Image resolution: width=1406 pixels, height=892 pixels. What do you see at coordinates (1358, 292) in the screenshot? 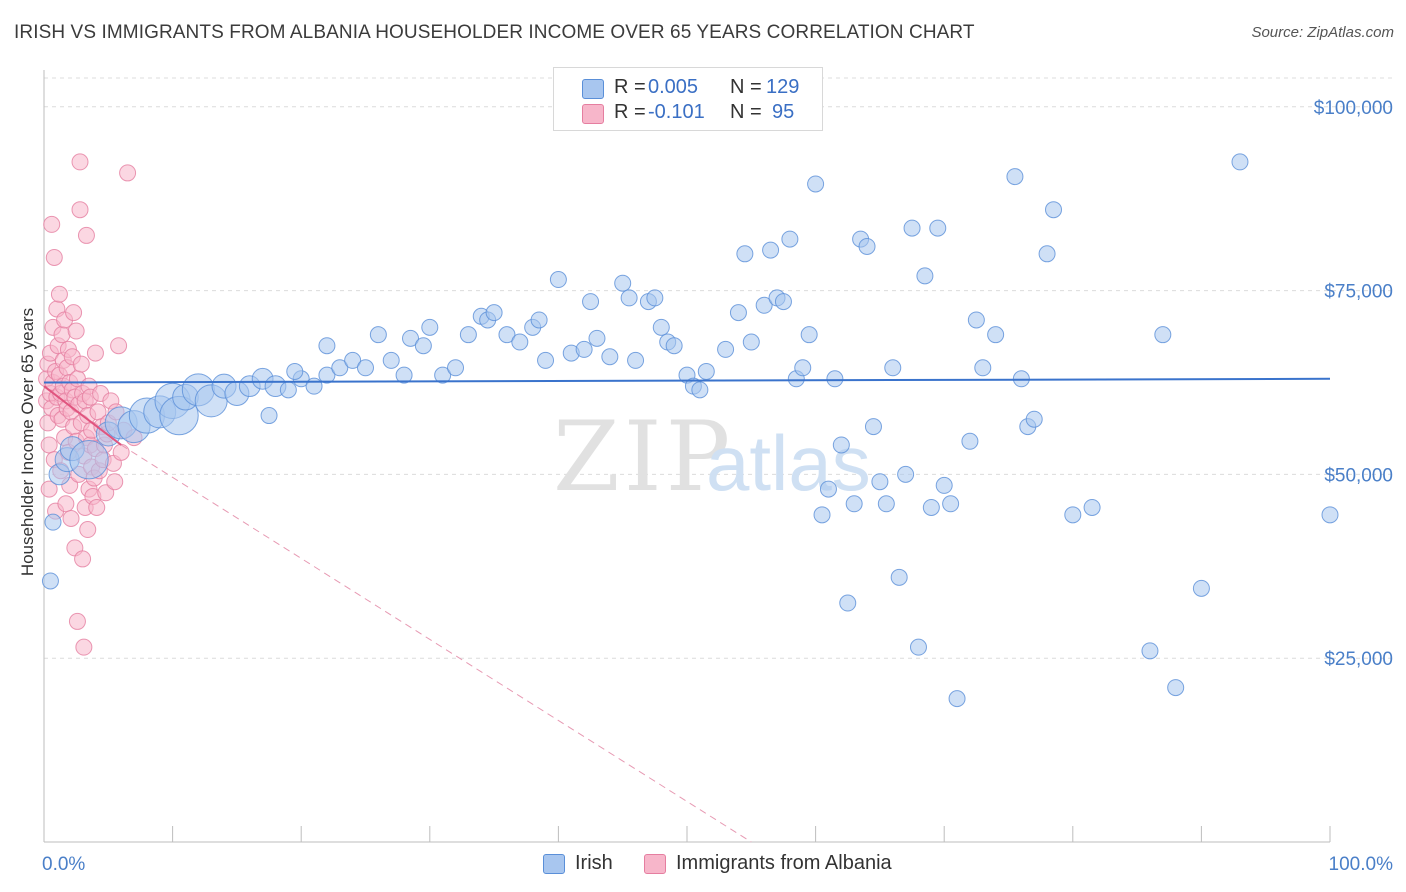
I see `y-tick-label: $75,000` at bounding box center [1358, 292].